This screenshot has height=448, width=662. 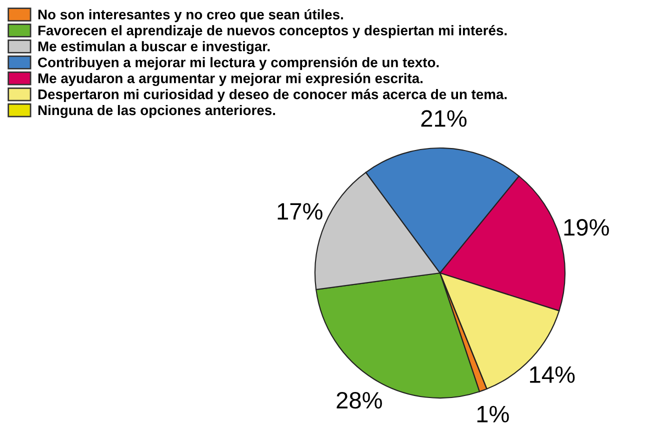 I want to click on legend-label: Contribuyen a mejorar mi lectura y comprensión de un texto., so click(x=238, y=63).